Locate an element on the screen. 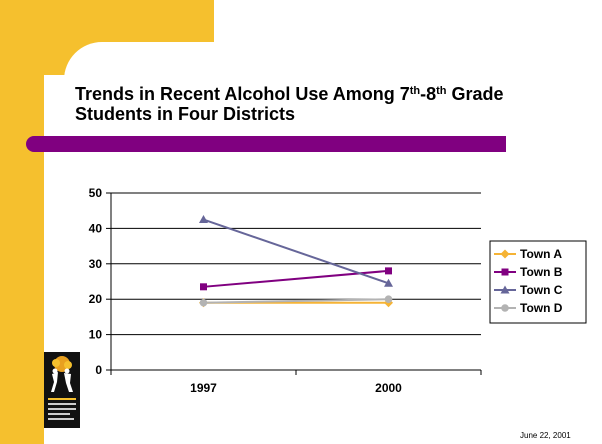 The width and height of the screenshot is (602, 444). legend-label: Town A is located at coordinates (541, 254).